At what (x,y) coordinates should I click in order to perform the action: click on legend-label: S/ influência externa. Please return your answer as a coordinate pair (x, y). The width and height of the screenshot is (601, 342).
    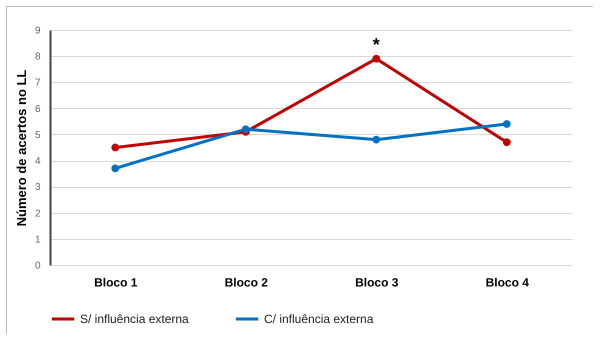
    Looking at the image, I should click on (135, 319).